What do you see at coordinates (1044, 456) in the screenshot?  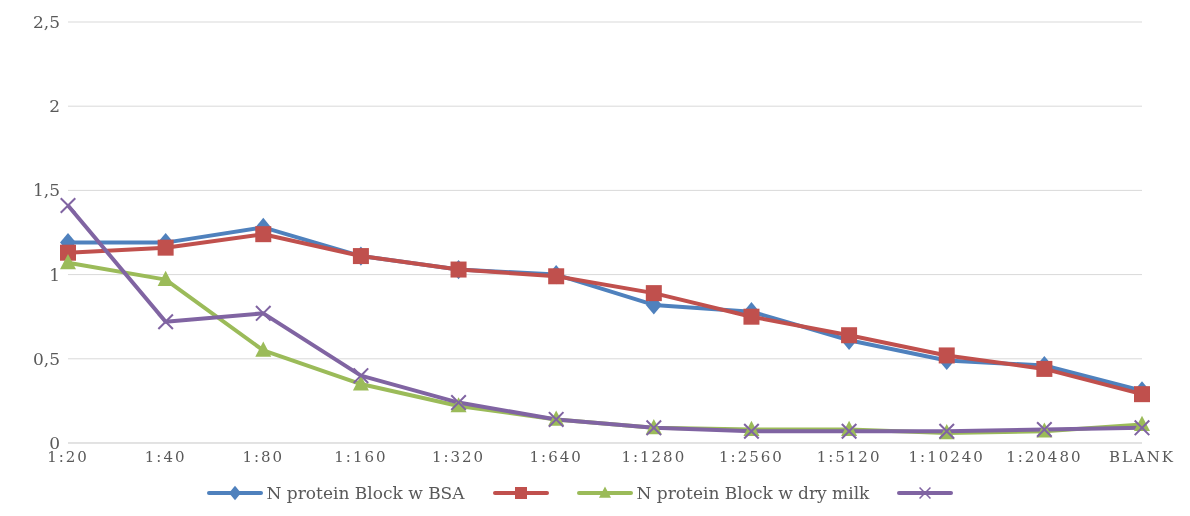 I see `x-tick-label: 1:20480` at bounding box center [1044, 456].